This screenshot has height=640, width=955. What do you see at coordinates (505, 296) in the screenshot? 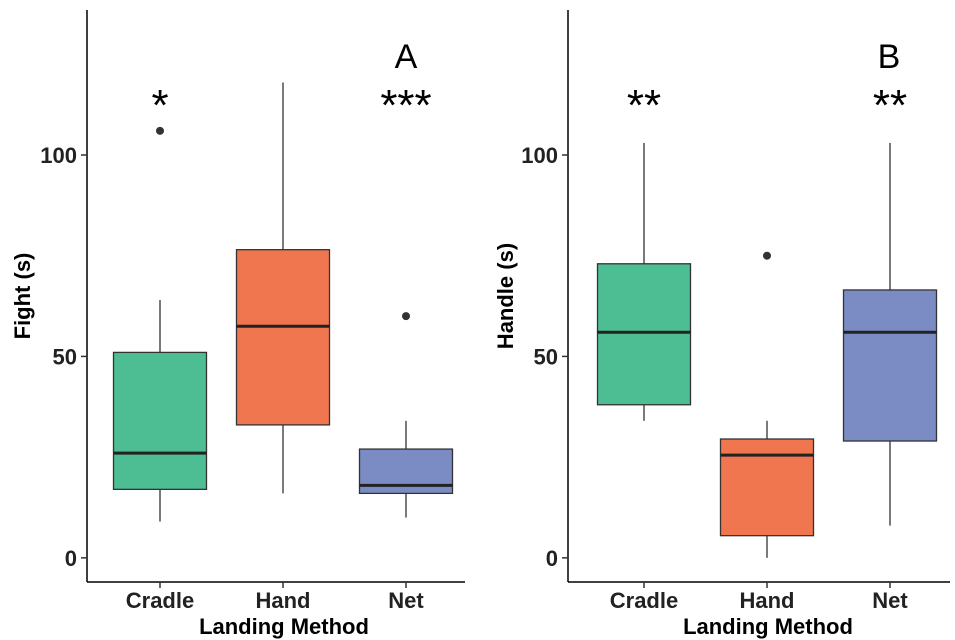
I see `y-axis-title: Handle (s)` at bounding box center [505, 296].